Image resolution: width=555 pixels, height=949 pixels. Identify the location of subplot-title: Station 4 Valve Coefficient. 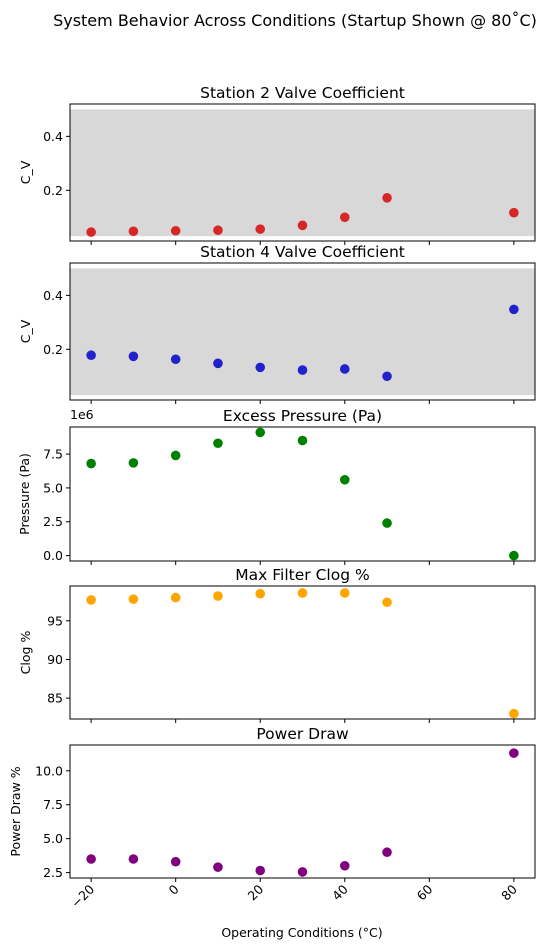
(302, 252).